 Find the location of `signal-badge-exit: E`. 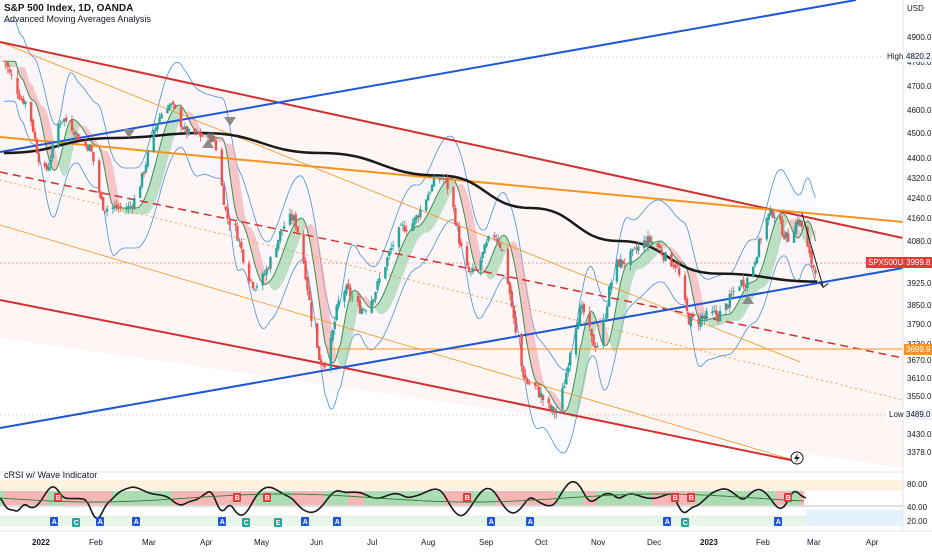

signal-badge-exit: E is located at coordinates (278, 522).